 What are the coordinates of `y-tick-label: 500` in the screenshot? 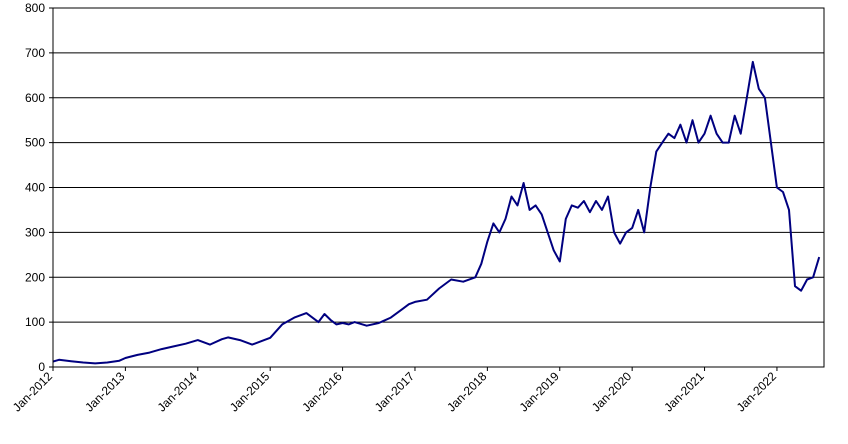 It's located at (35, 143).